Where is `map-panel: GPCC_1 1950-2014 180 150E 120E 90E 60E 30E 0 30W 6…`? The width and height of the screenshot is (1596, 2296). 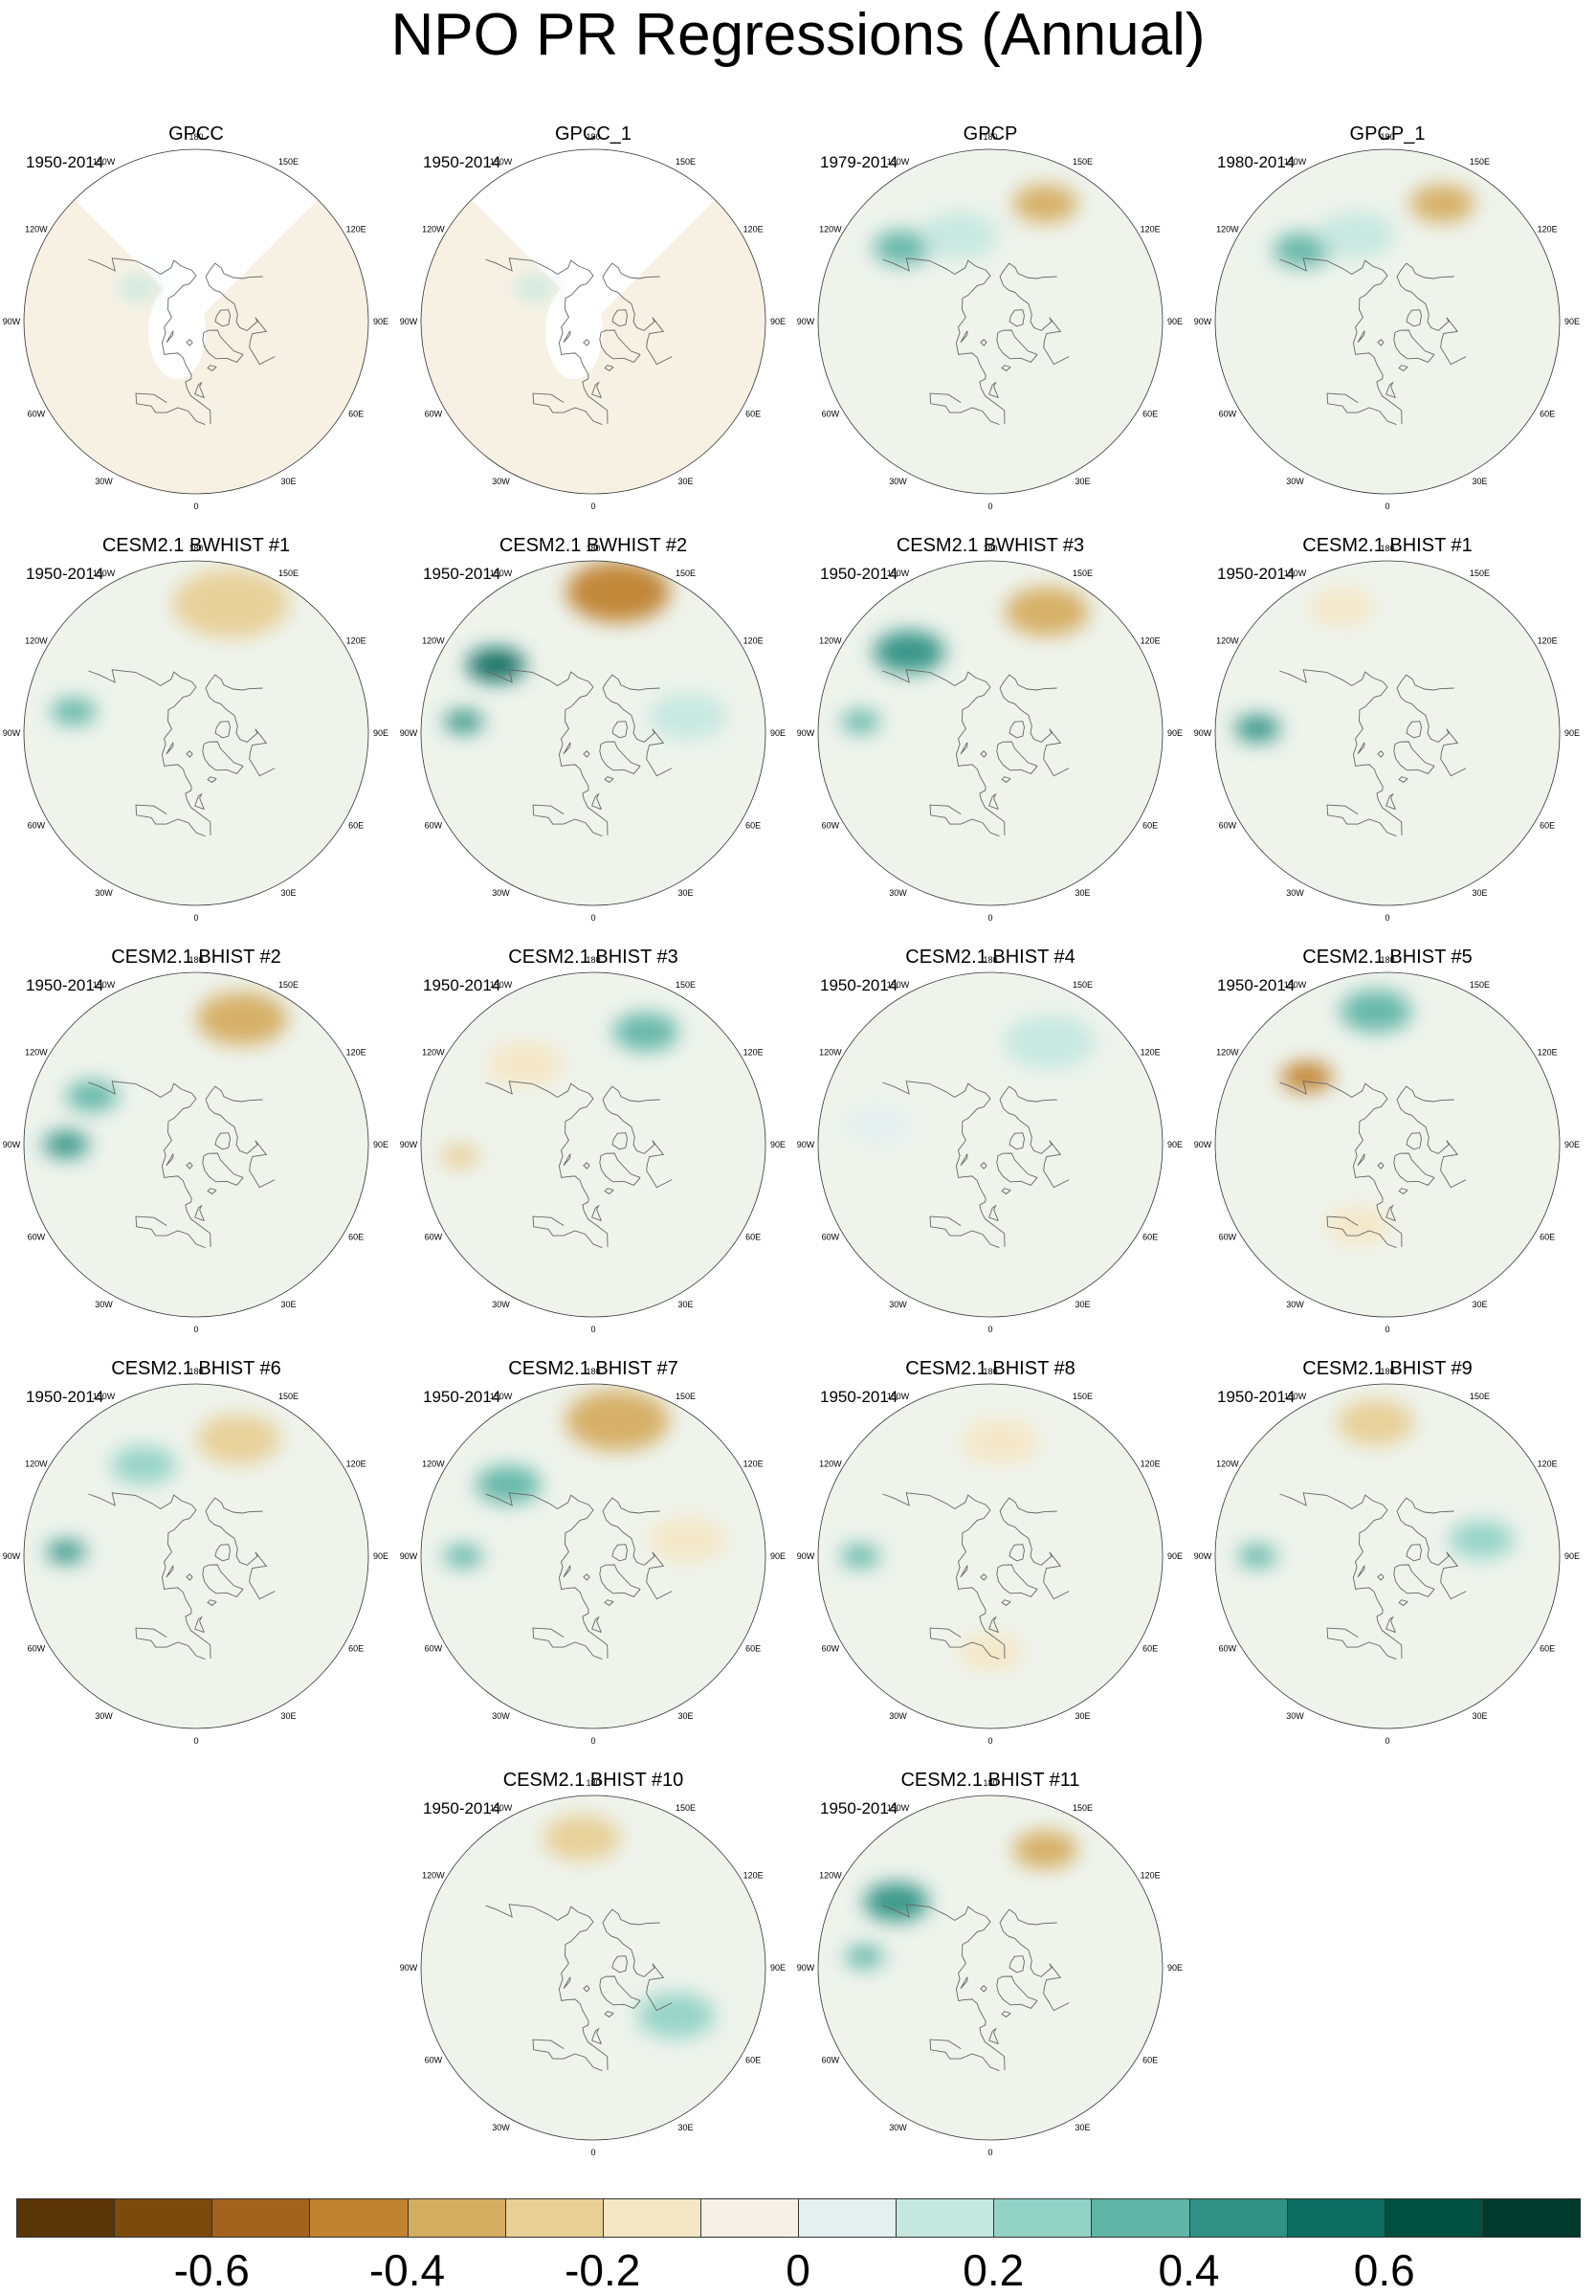 map-panel: GPCC_1 1950-2014 180 150E 120E 90E 60E 30E 0 30W 6… is located at coordinates (593, 323).